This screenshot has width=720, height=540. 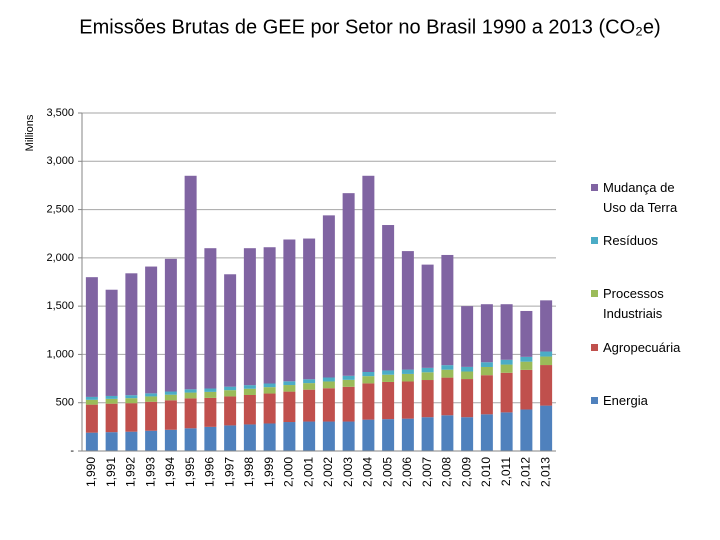 I want to click on y-tick-label: 3,500, so click(x=60, y=113).